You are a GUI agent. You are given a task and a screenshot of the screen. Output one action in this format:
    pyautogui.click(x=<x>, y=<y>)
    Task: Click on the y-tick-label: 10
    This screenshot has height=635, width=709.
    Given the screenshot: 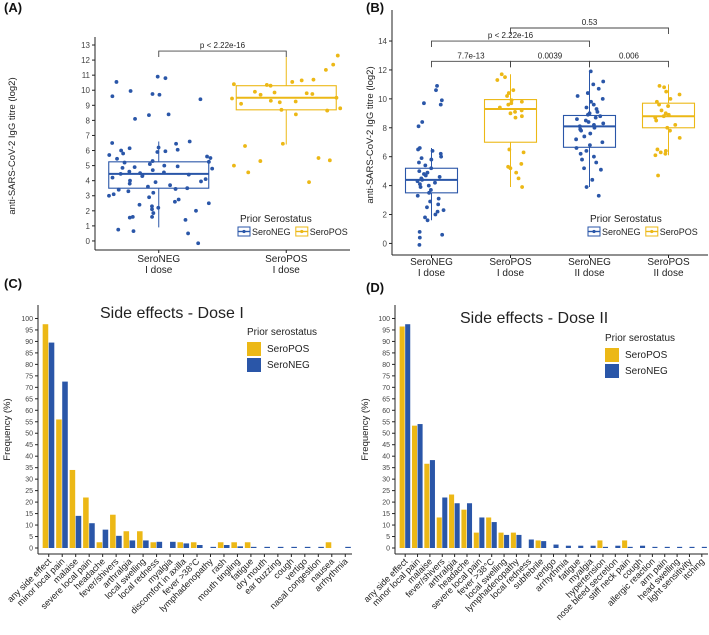 What is the action you would take?
    pyautogui.click(x=85, y=90)
    